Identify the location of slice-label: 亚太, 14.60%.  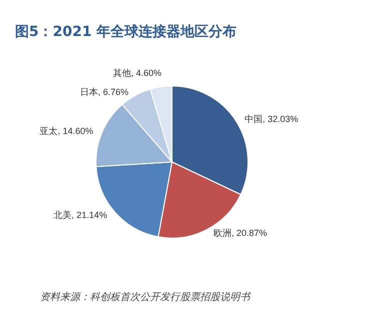
(67, 131).